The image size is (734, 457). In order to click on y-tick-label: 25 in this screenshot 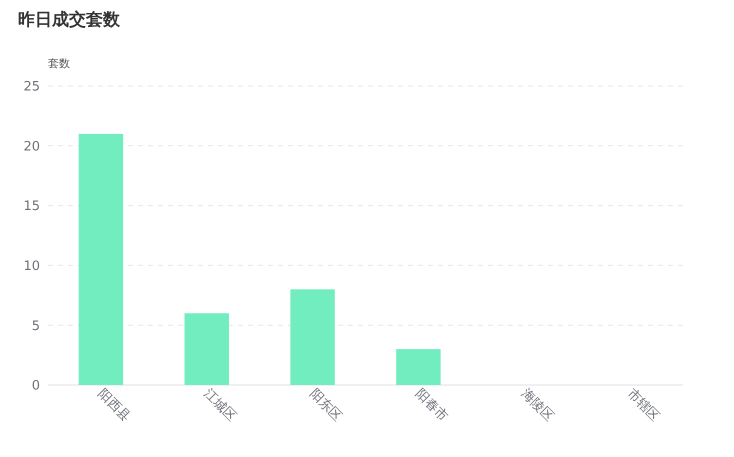, I will do `click(31, 87)`.